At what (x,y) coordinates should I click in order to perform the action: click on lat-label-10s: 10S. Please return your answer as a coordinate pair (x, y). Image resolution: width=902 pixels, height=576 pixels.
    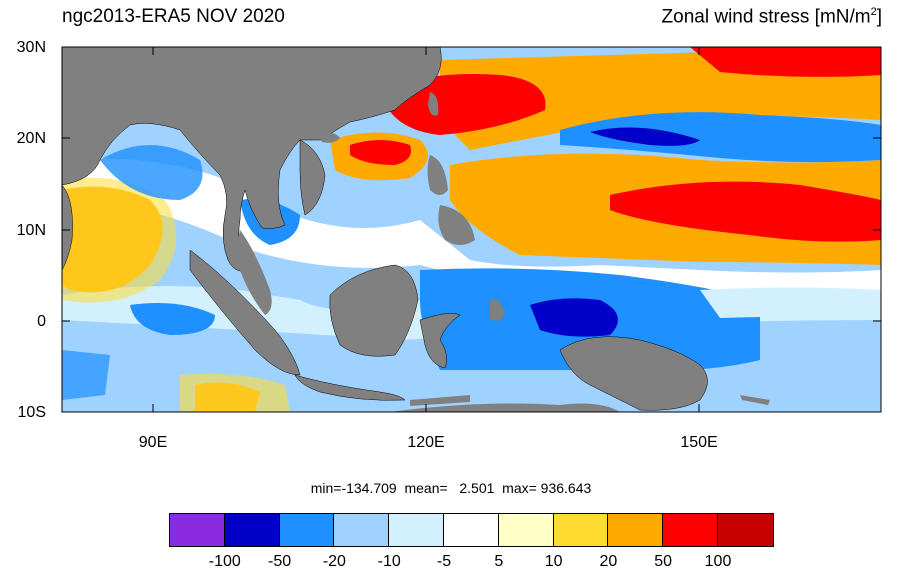
    Looking at the image, I should click on (31, 412).